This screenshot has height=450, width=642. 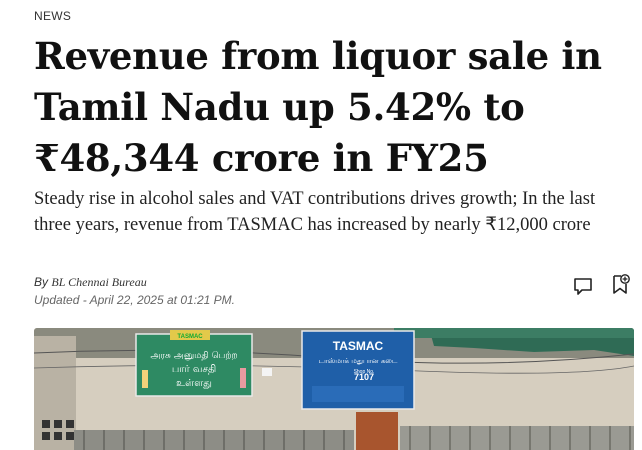 I want to click on section-label: NEWS, so click(x=53, y=16).